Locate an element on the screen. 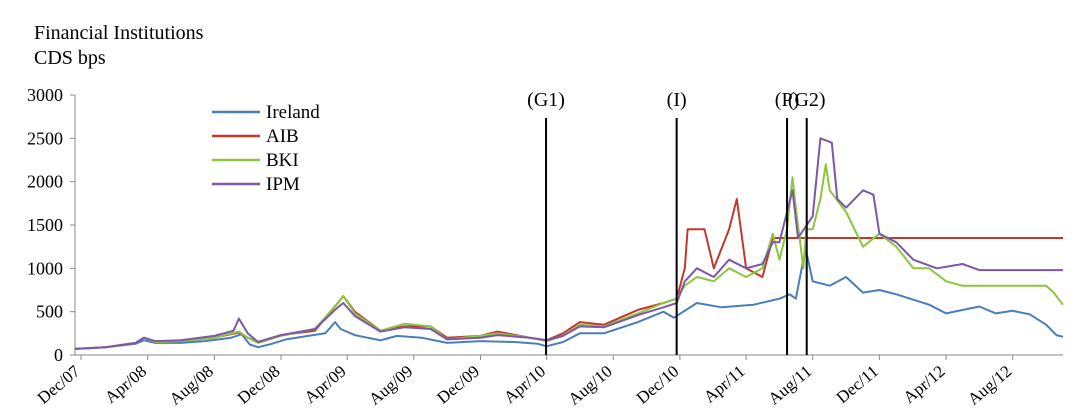 The image size is (1091, 411). x-tick-label: Aug/08 is located at coordinates (191, 385).